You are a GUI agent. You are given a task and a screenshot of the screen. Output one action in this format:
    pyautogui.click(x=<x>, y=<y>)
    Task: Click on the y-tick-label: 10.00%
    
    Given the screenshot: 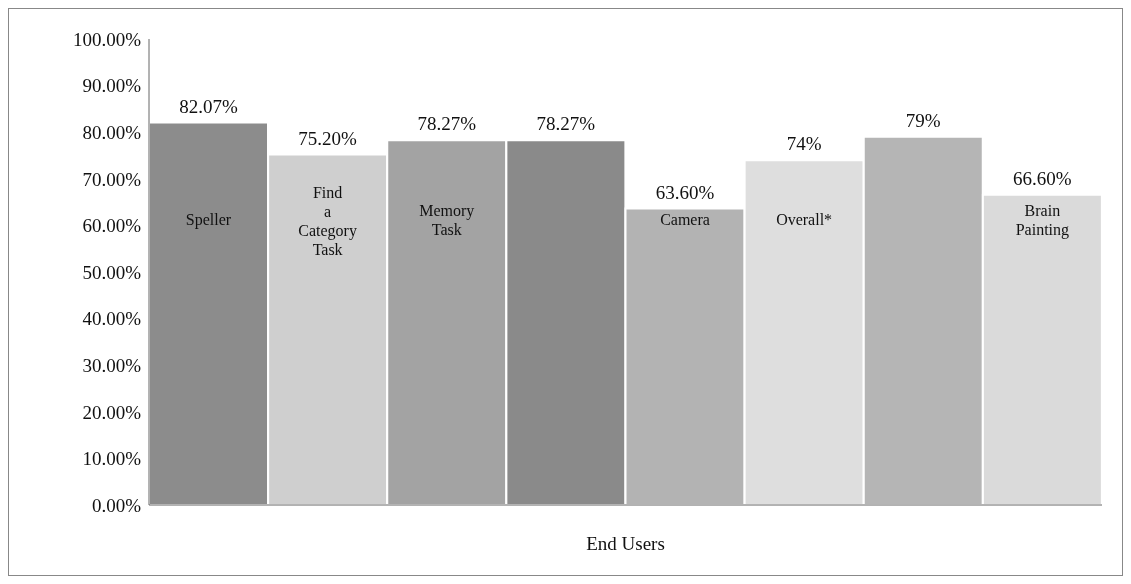 What is the action you would take?
    pyautogui.click(x=112, y=459)
    